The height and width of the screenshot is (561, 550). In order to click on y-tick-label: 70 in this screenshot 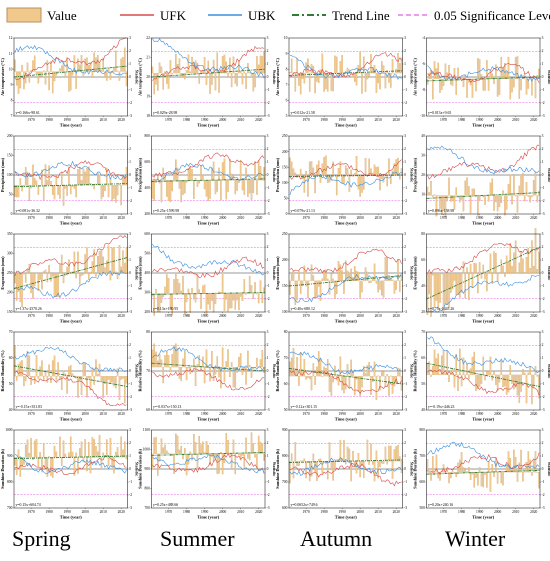, I will do `click(11, 332)`.